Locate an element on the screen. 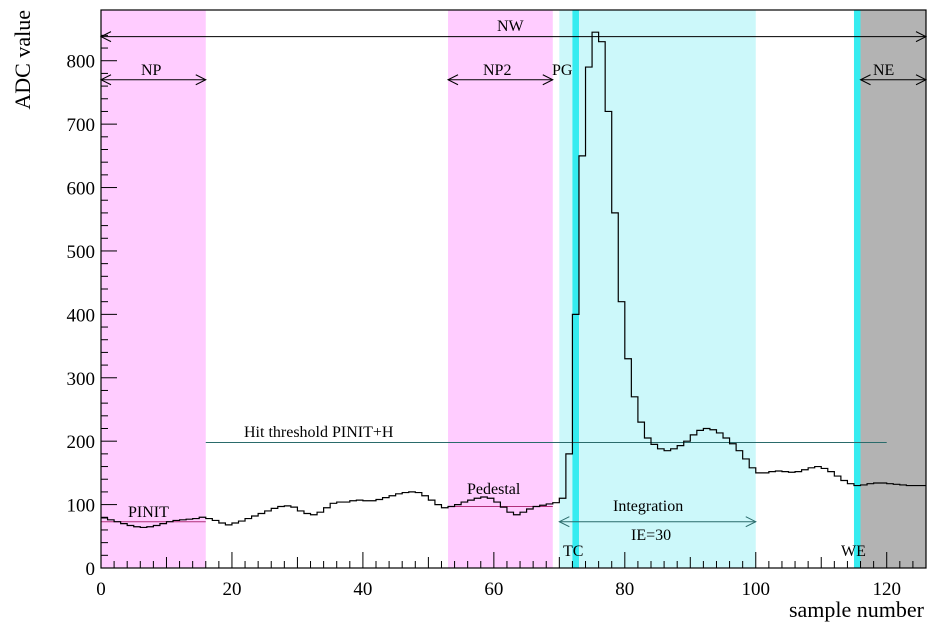 This screenshot has height=629, width=930. pg-label: PG is located at coordinates (562, 70).